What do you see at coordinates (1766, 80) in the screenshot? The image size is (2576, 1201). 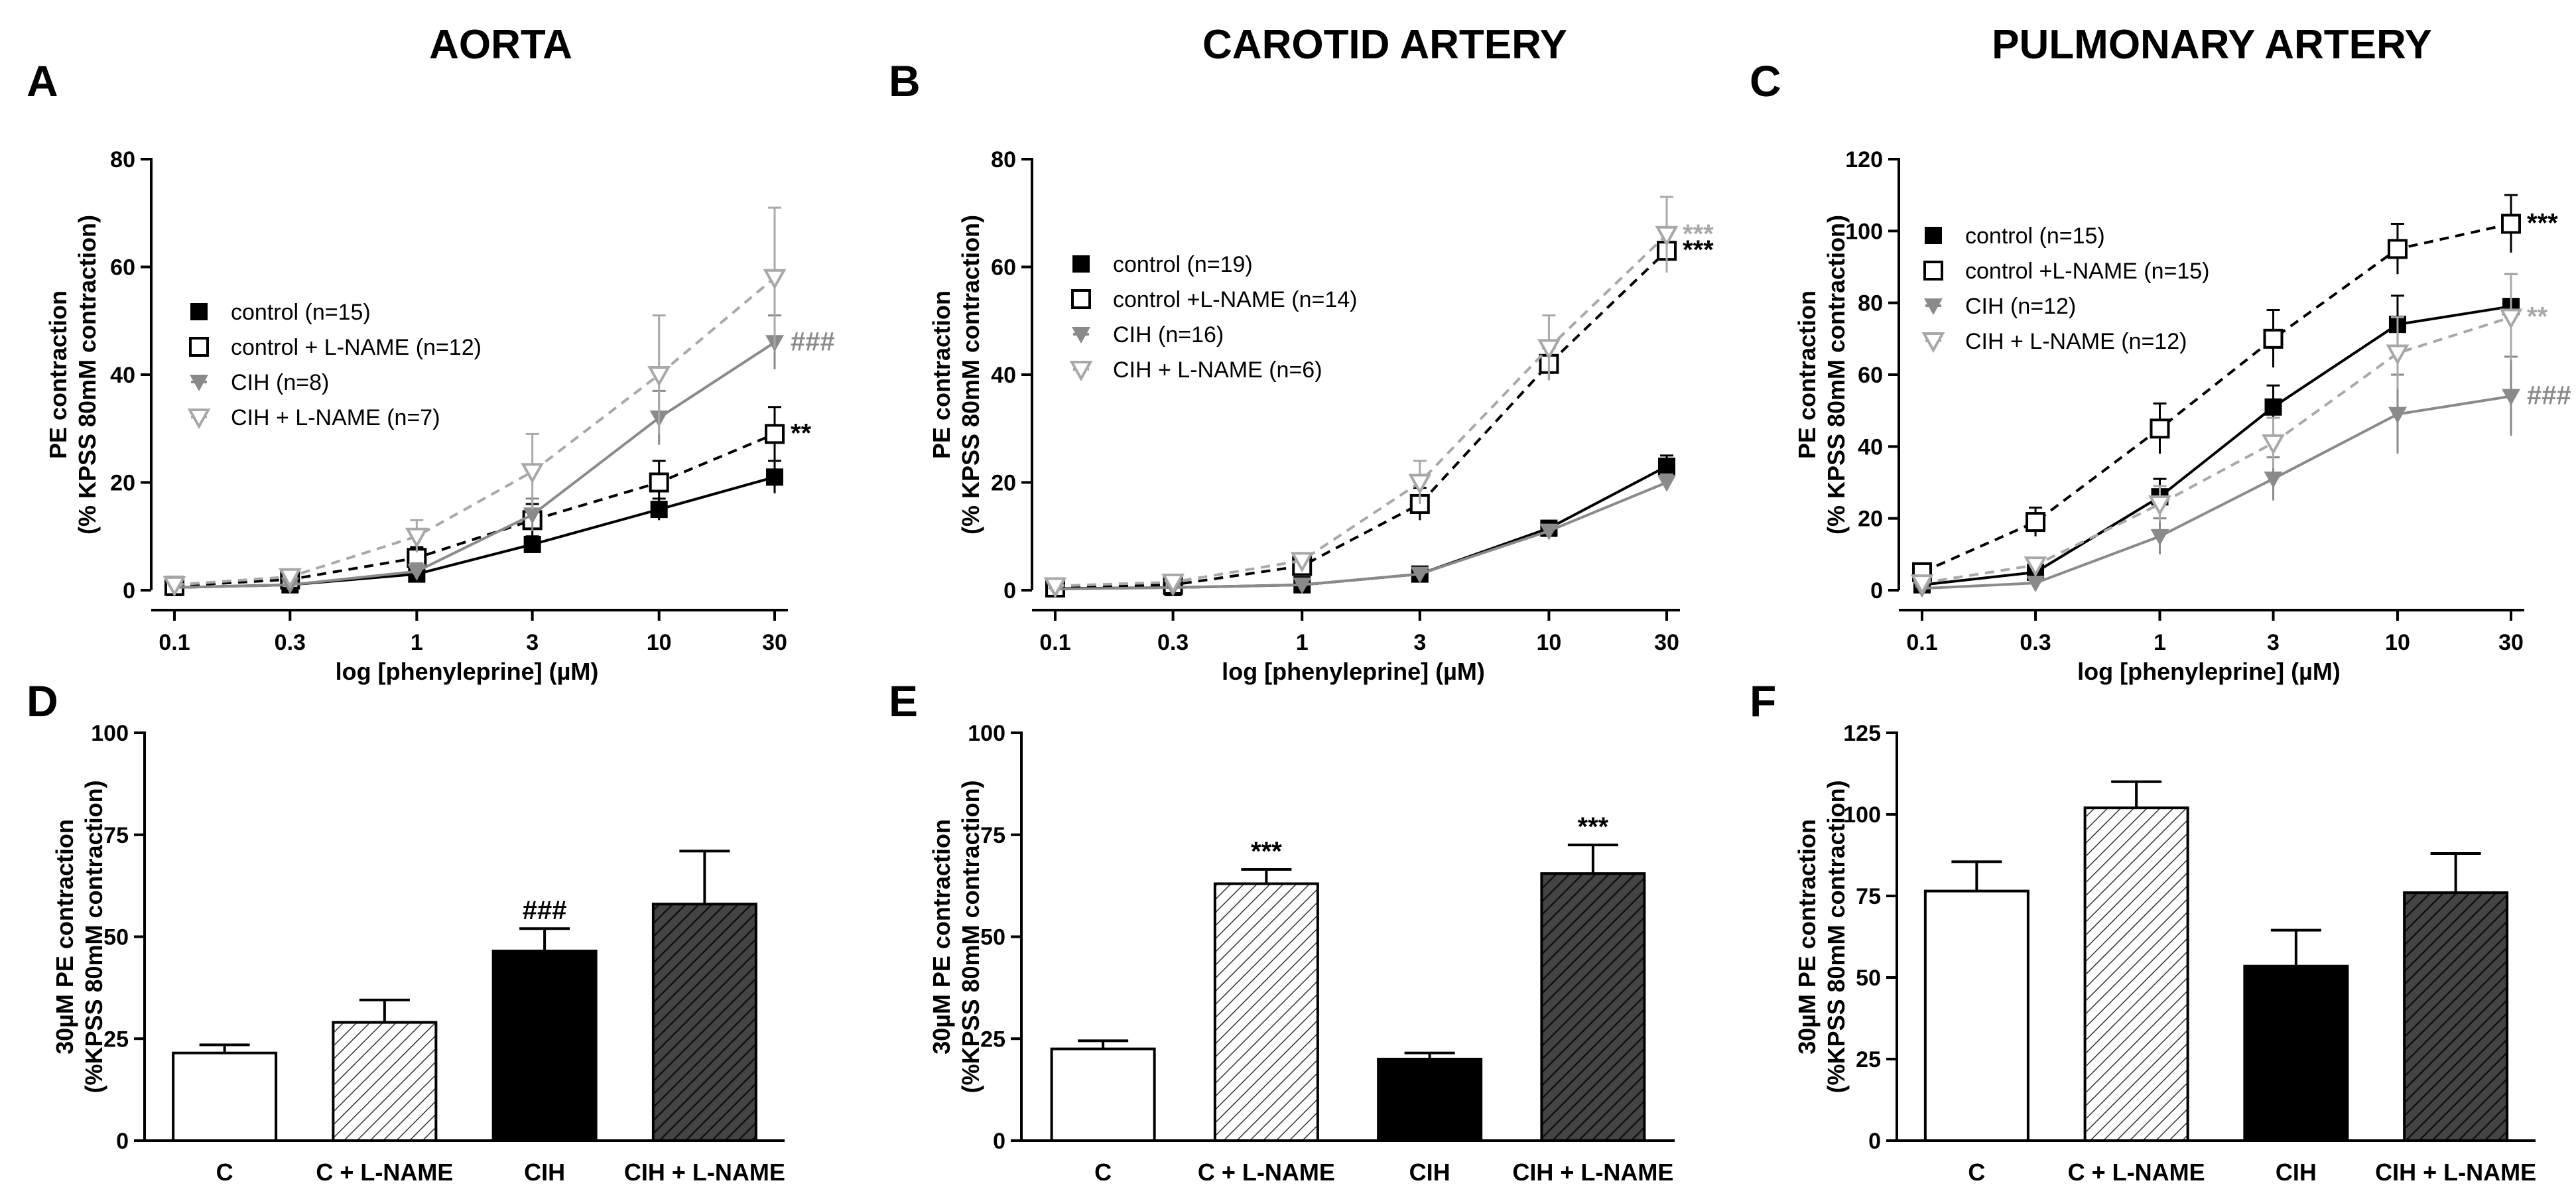 I see `panel-letter: C` at bounding box center [1766, 80].